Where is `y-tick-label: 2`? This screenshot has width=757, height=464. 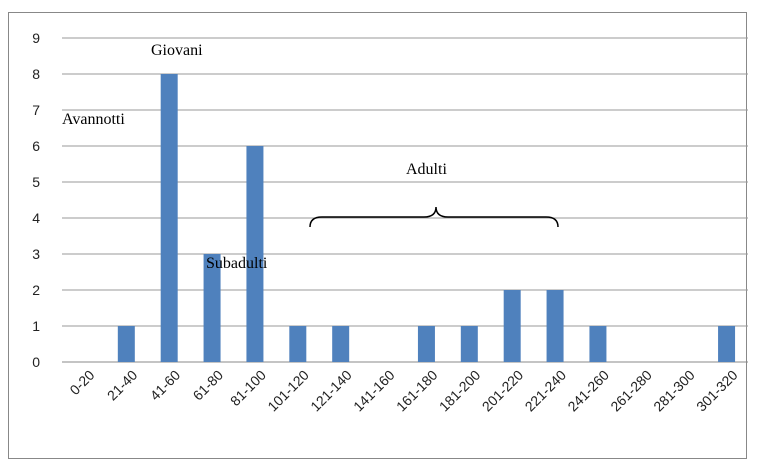 y-tick-label: 2 is located at coordinates (36, 290).